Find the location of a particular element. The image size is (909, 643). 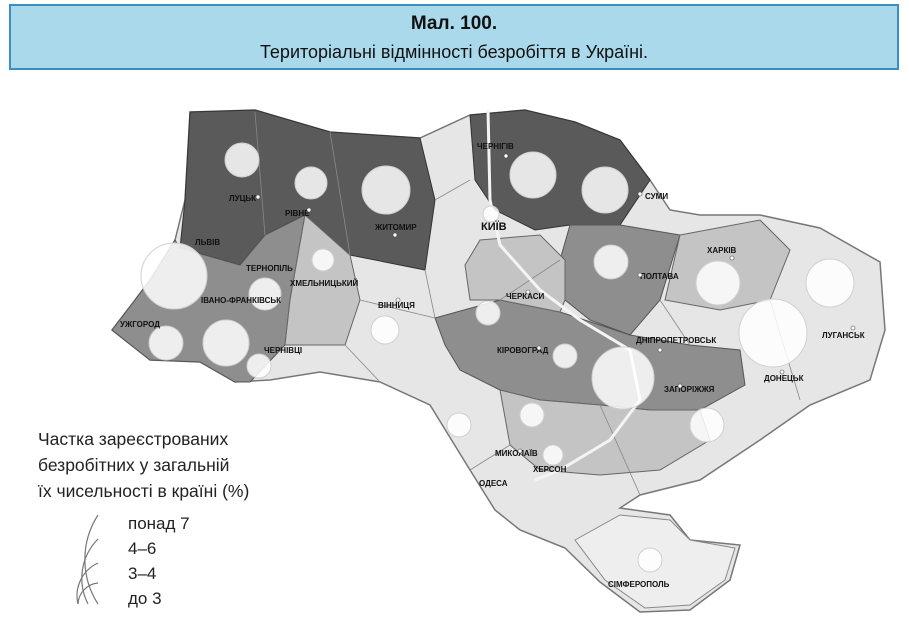

bubble-zaporizhzhia is located at coordinates (707, 425).